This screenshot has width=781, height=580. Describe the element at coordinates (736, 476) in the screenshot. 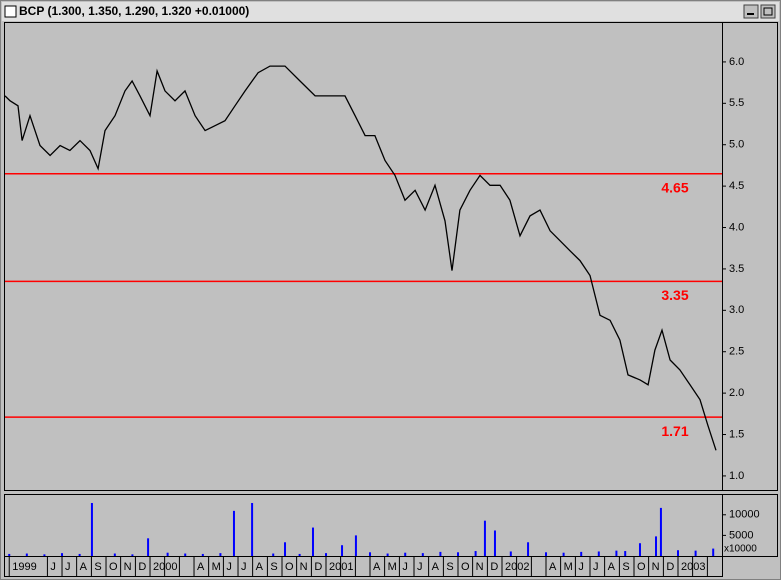

I see `y-tick-label: 1.0` at that location.